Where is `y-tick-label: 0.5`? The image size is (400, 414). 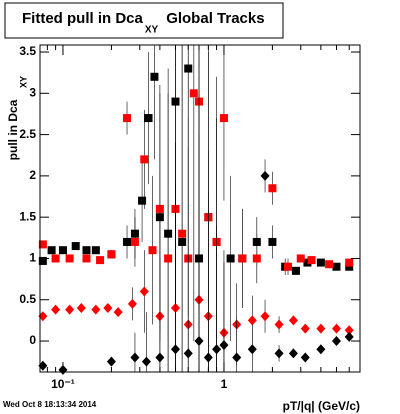
y-tick-label: 0.5 is located at coordinates (27, 299).